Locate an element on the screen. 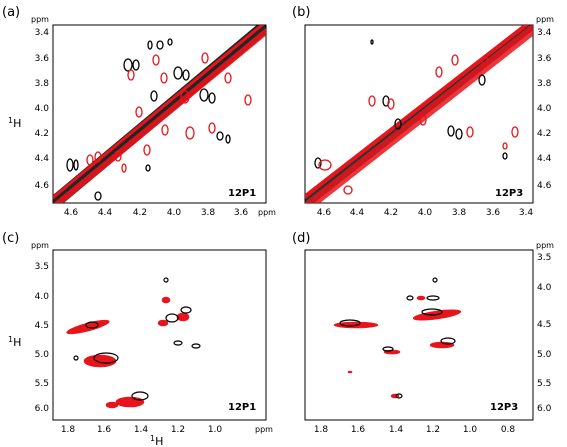 This screenshot has height=447, width=567. y-label-main: H is located at coordinates (17, 342).